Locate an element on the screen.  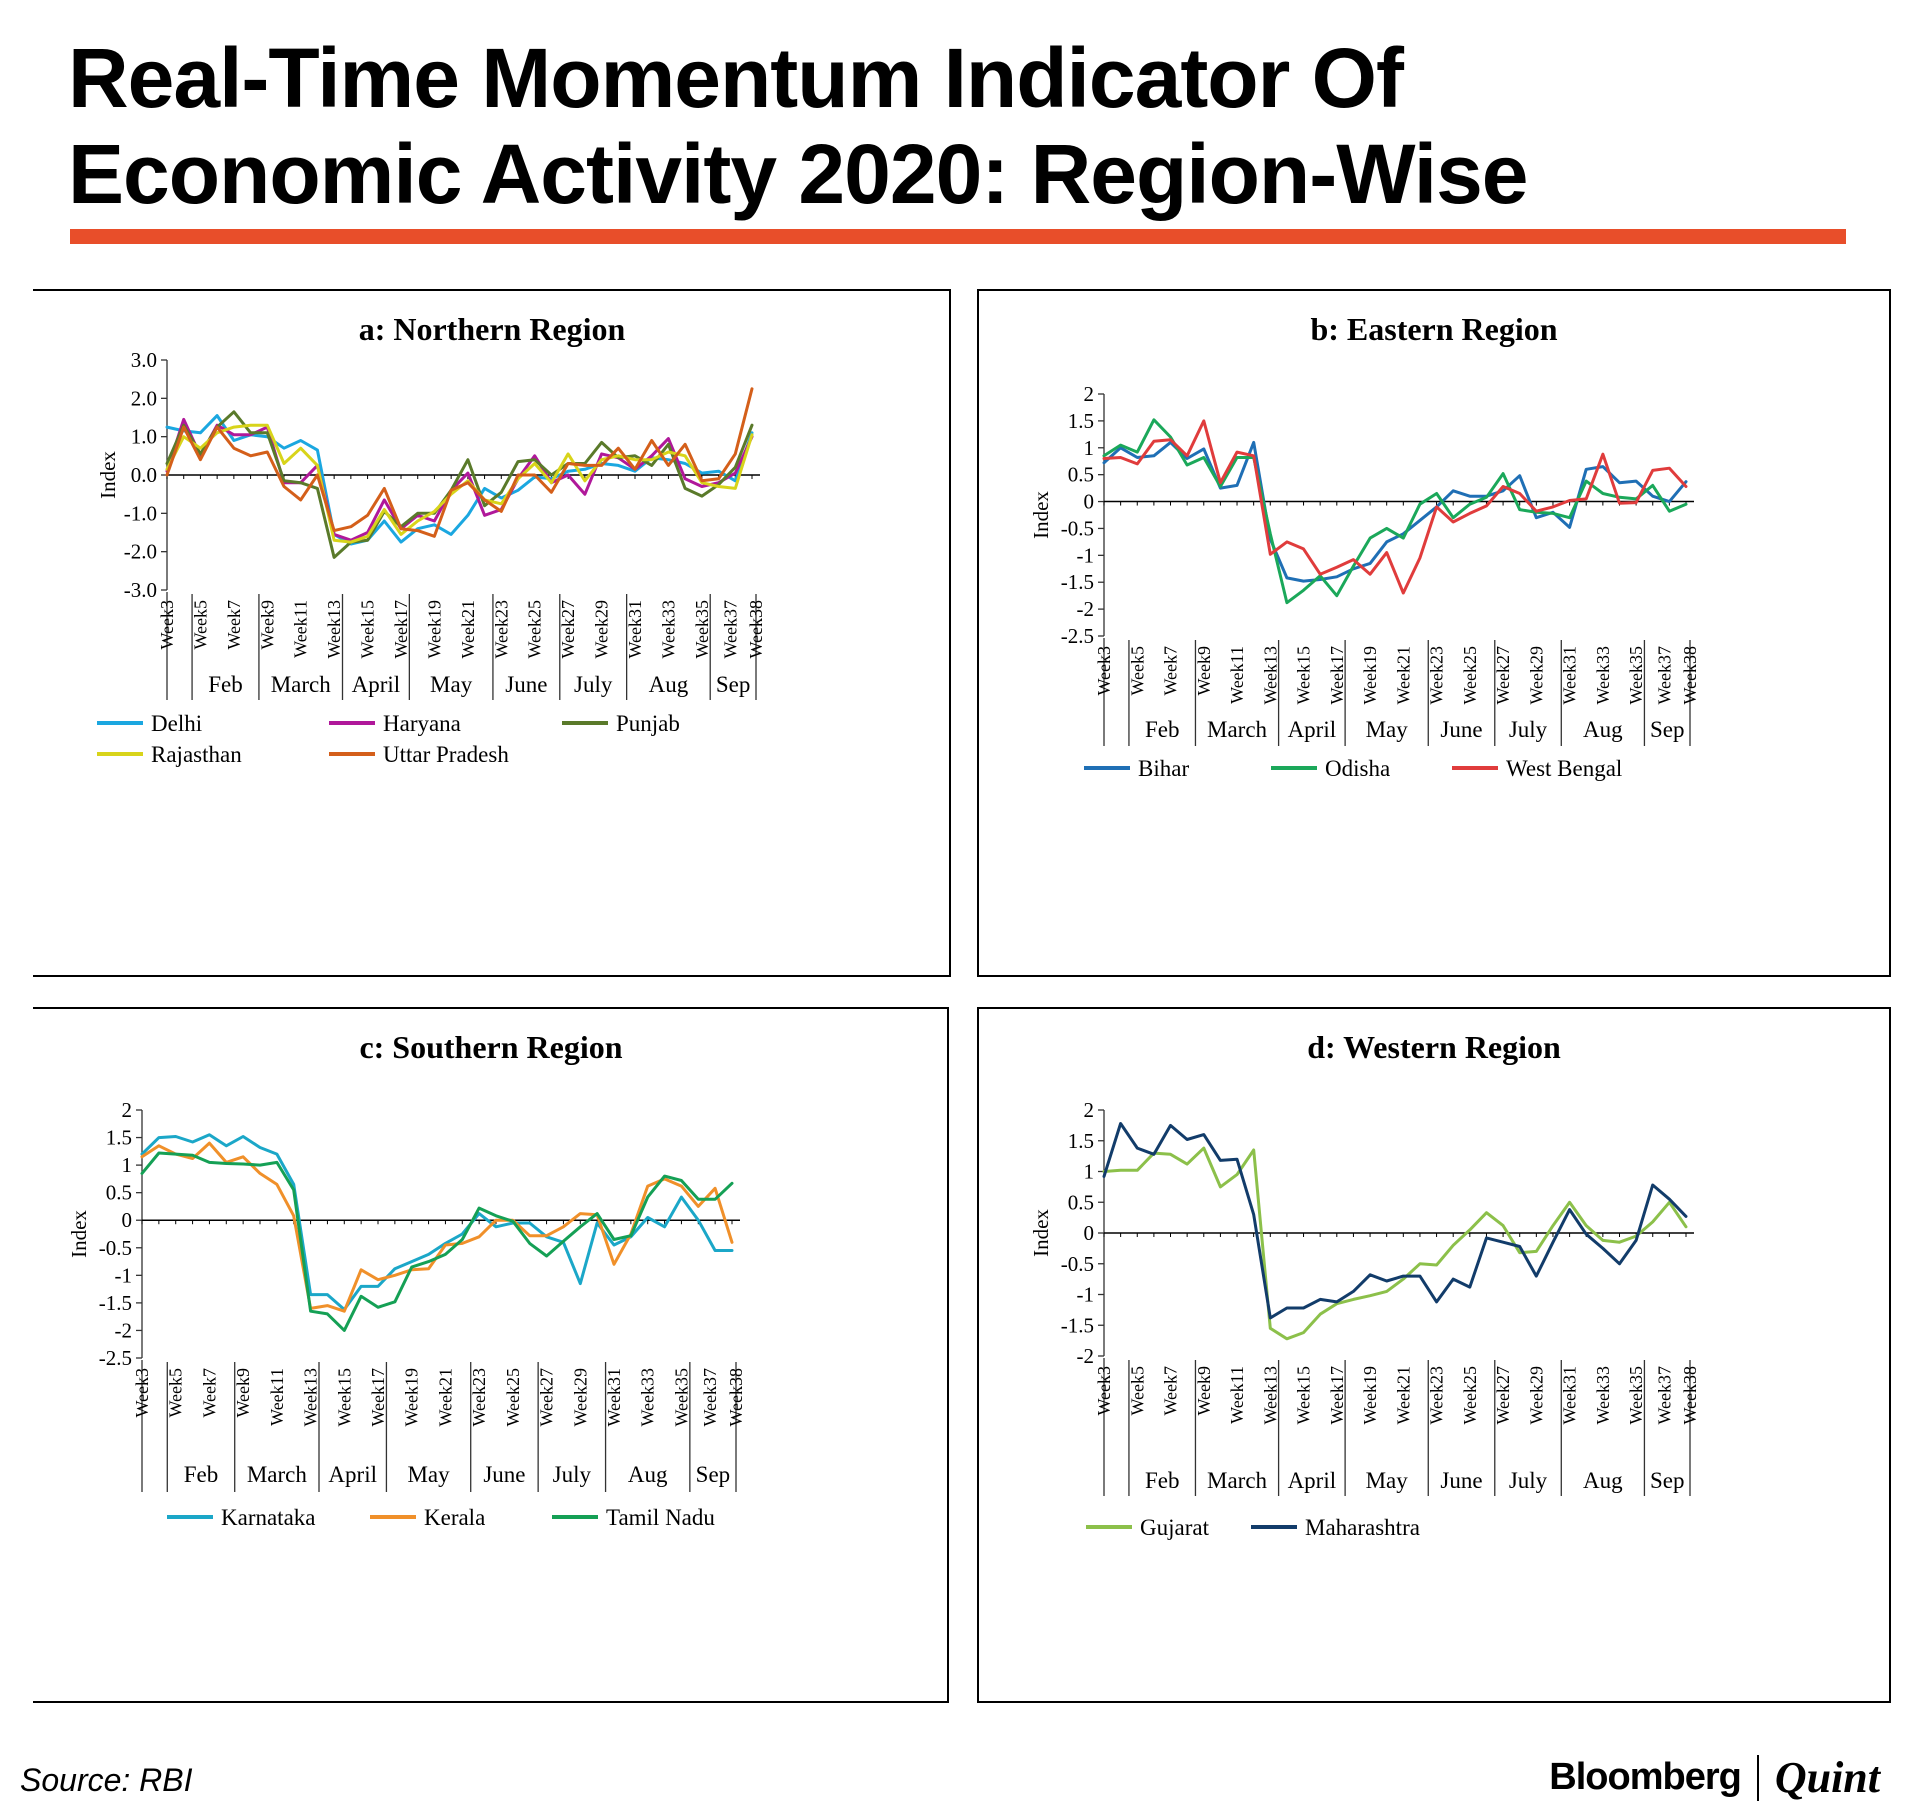
series-line-maharashtra is located at coordinates (1395, 1221).